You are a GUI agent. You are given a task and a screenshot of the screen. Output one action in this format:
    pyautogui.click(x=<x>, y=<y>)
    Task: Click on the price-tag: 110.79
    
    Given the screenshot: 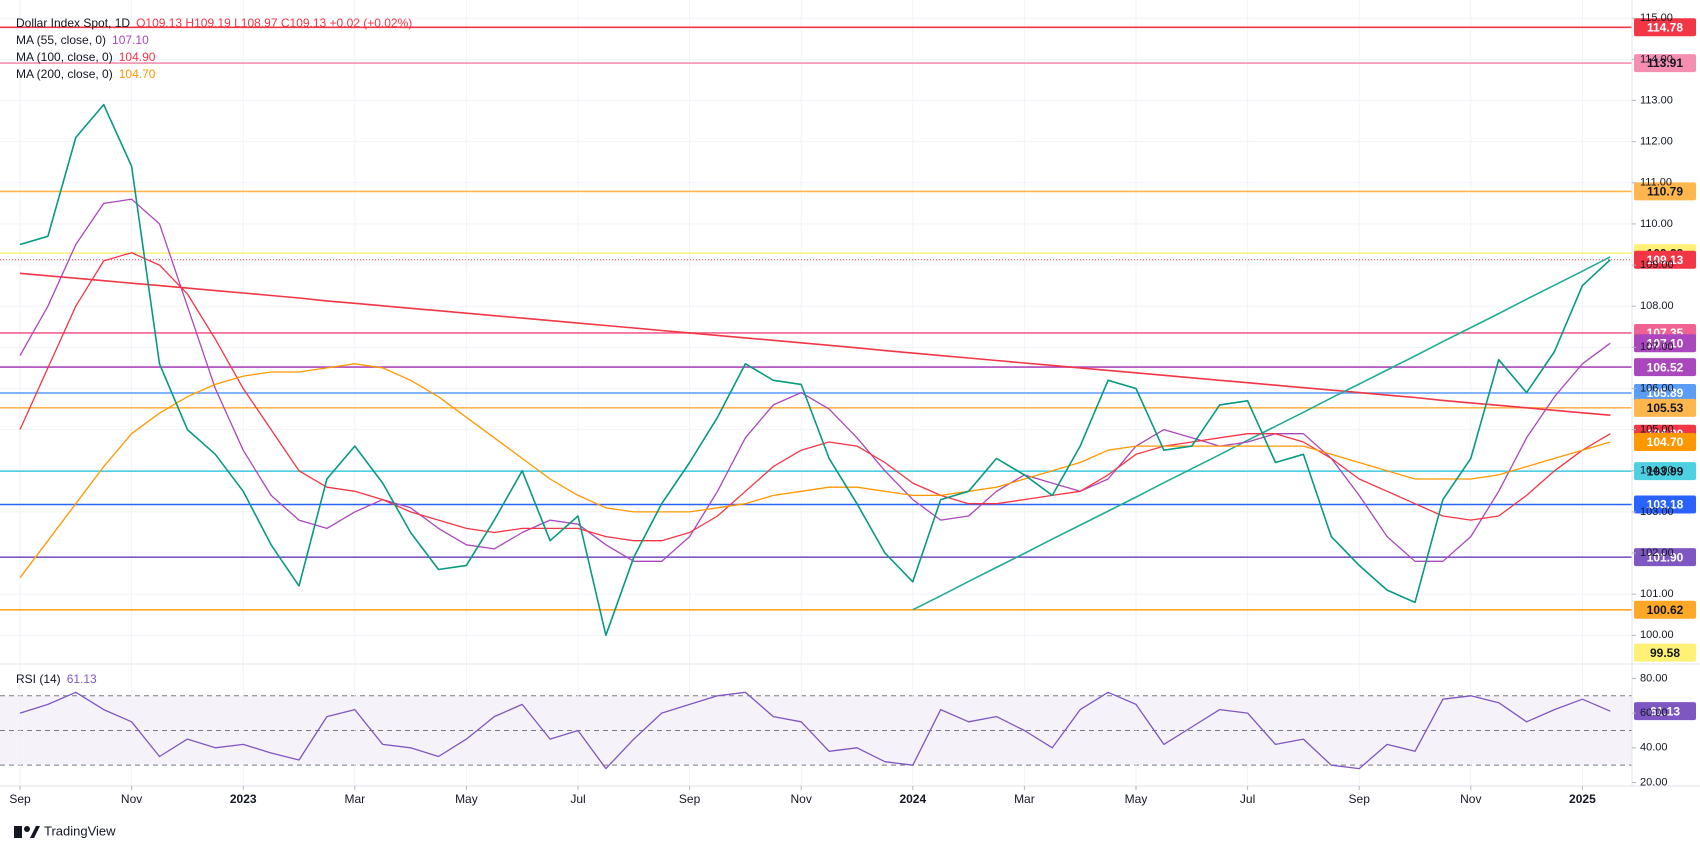 What is the action you would take?
    pyautogui.click(x=1665, y=191)
    